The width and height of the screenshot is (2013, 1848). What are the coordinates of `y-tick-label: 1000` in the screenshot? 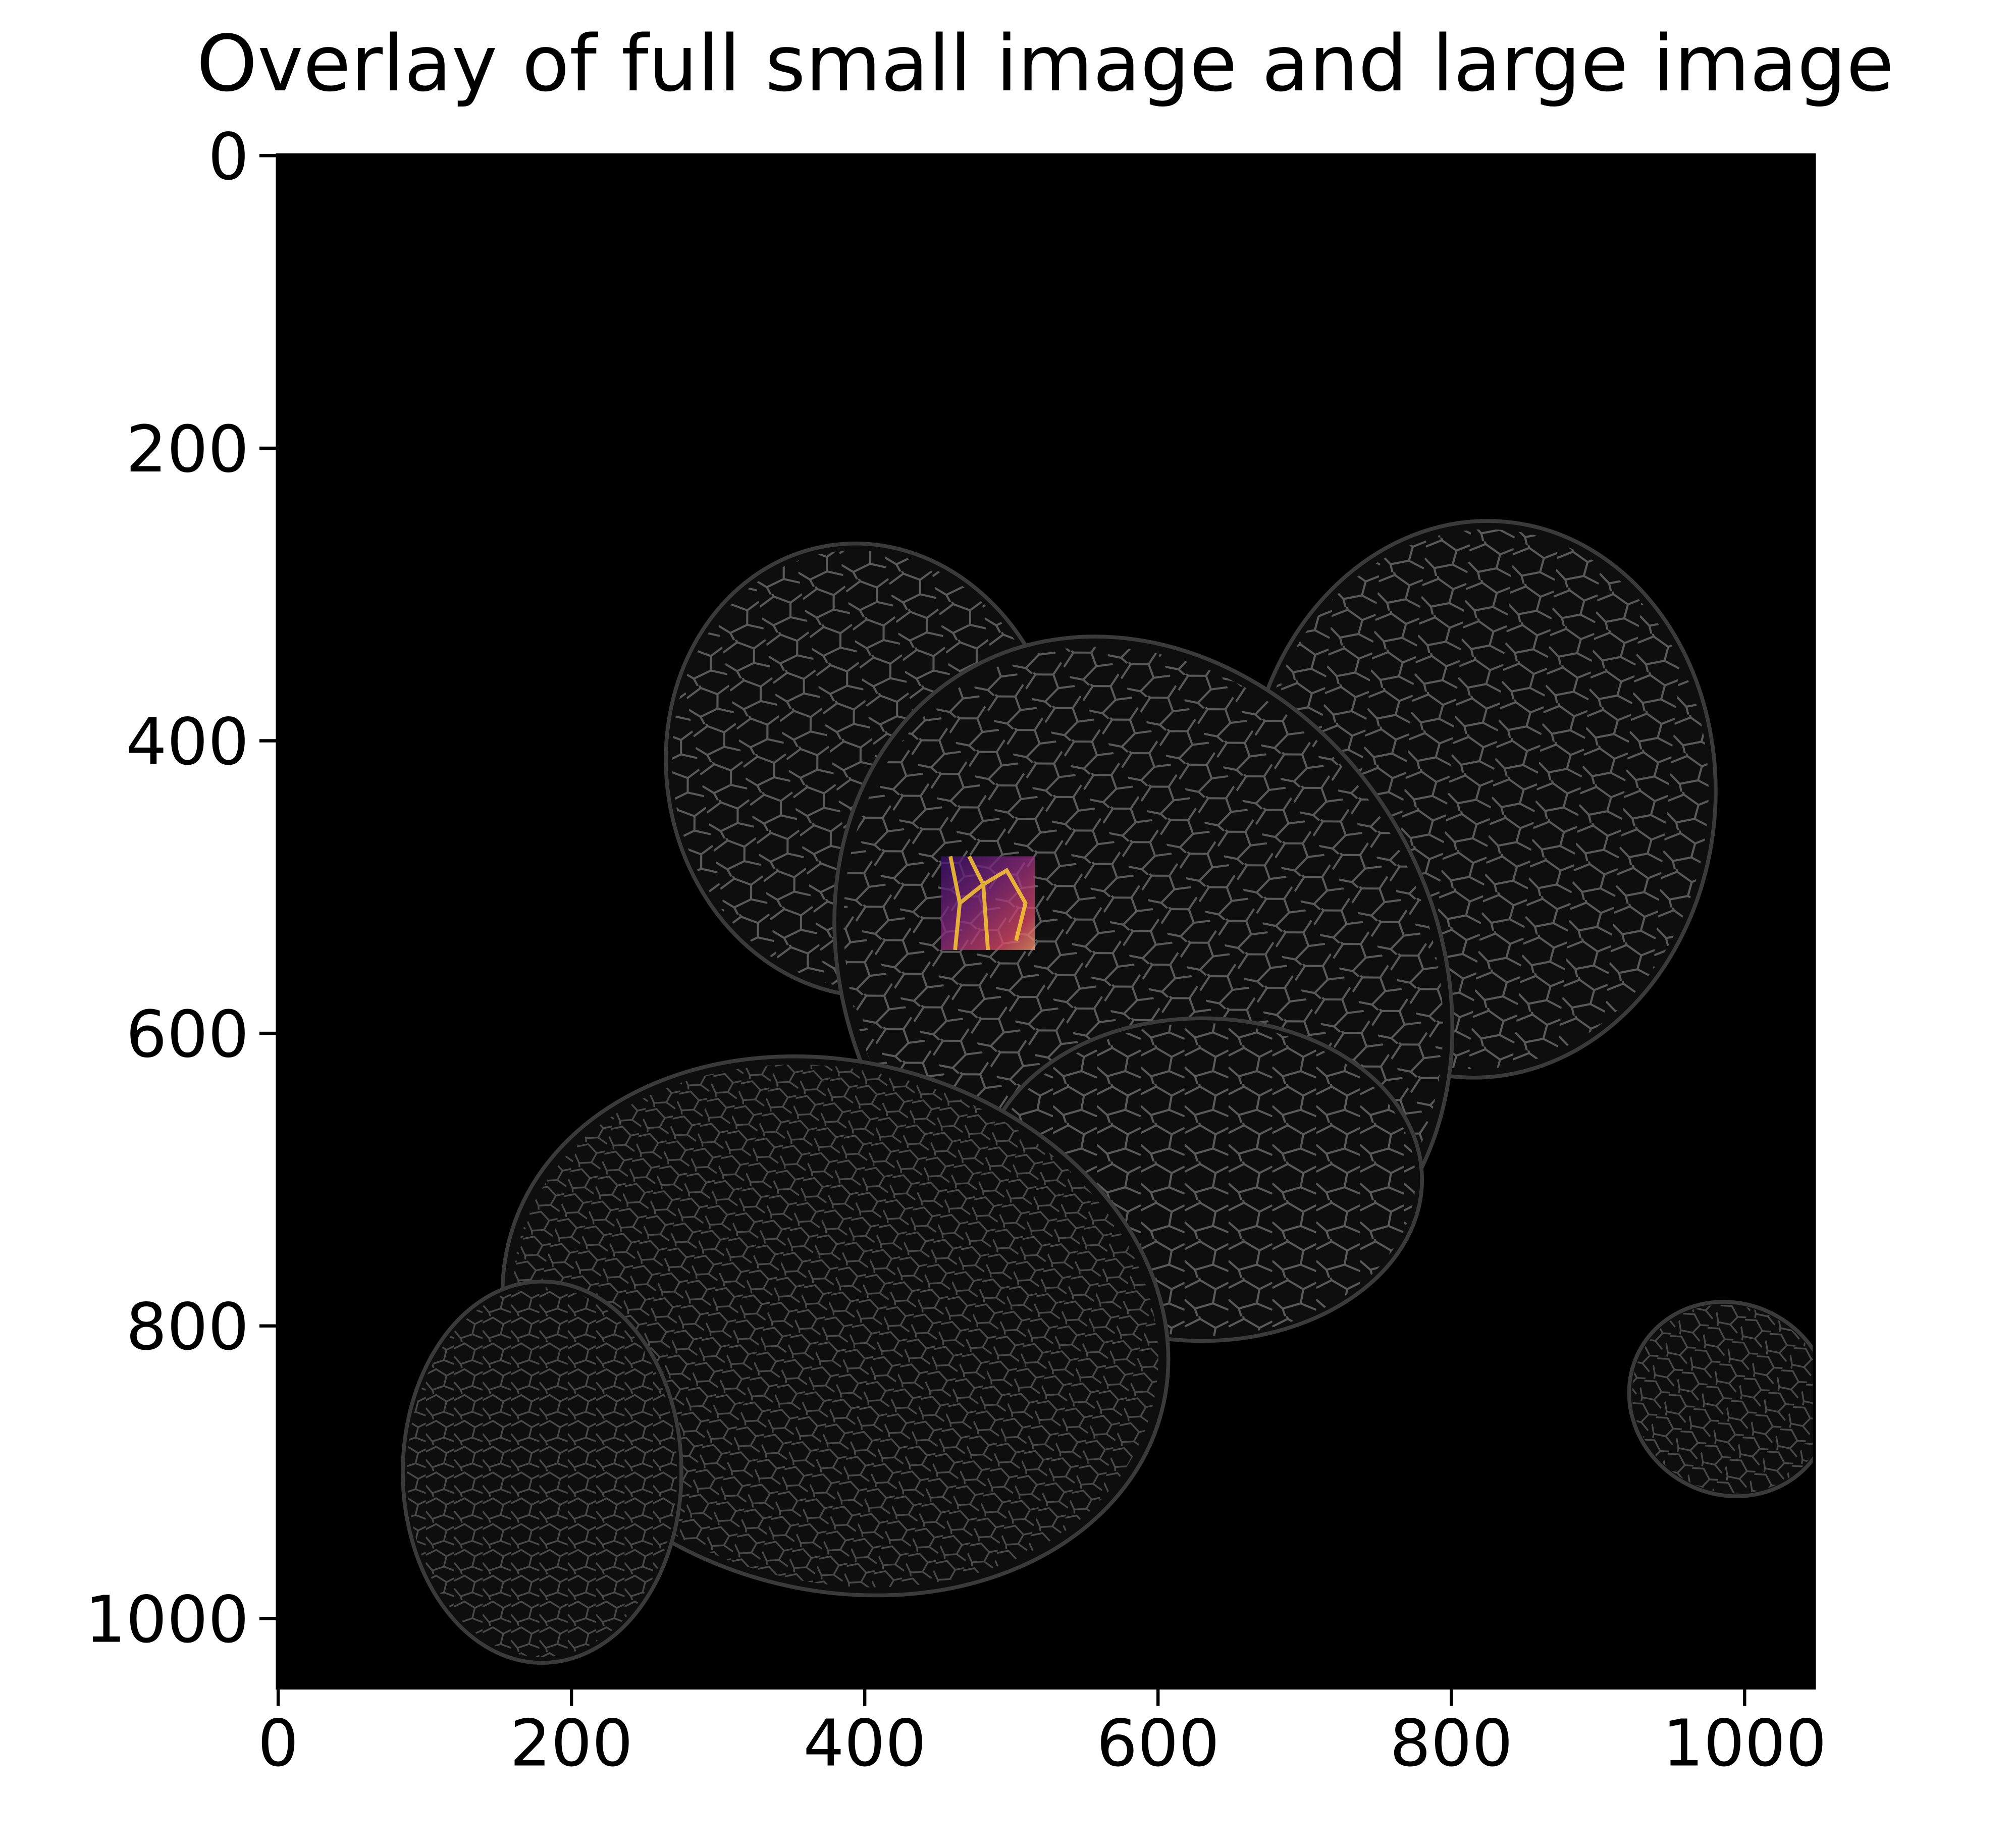 It's located at (167, 1619).